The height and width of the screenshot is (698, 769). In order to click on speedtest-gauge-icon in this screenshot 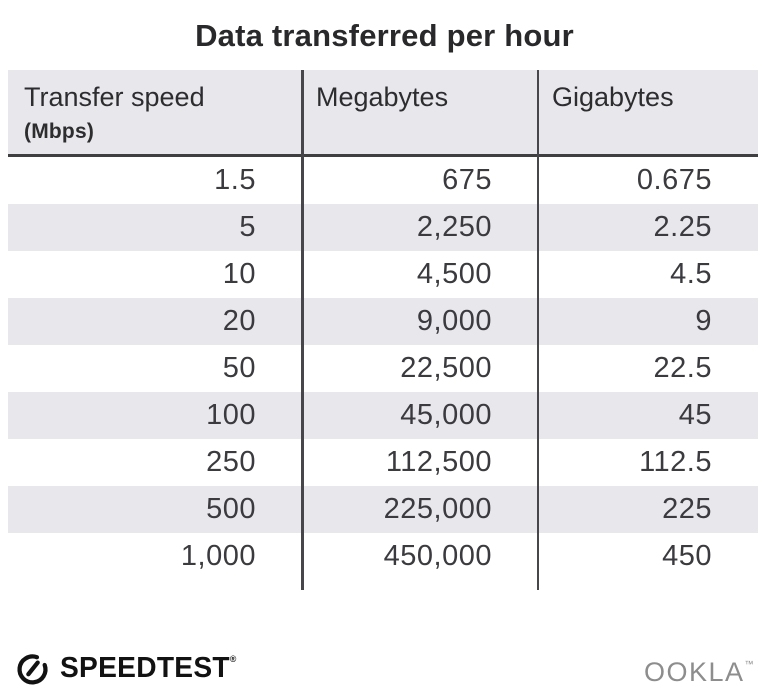, I will do `click(32, 669)`.